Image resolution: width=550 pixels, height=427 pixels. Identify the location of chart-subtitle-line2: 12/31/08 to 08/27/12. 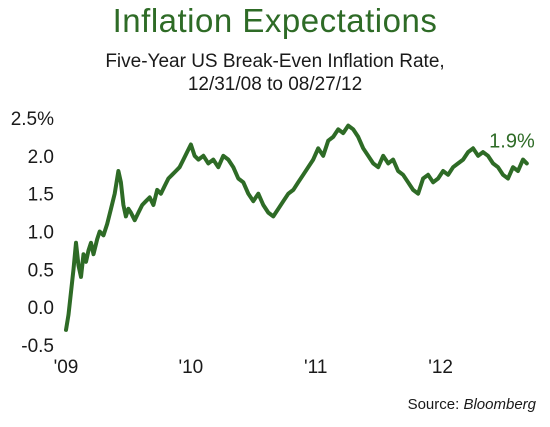
(275, 84).